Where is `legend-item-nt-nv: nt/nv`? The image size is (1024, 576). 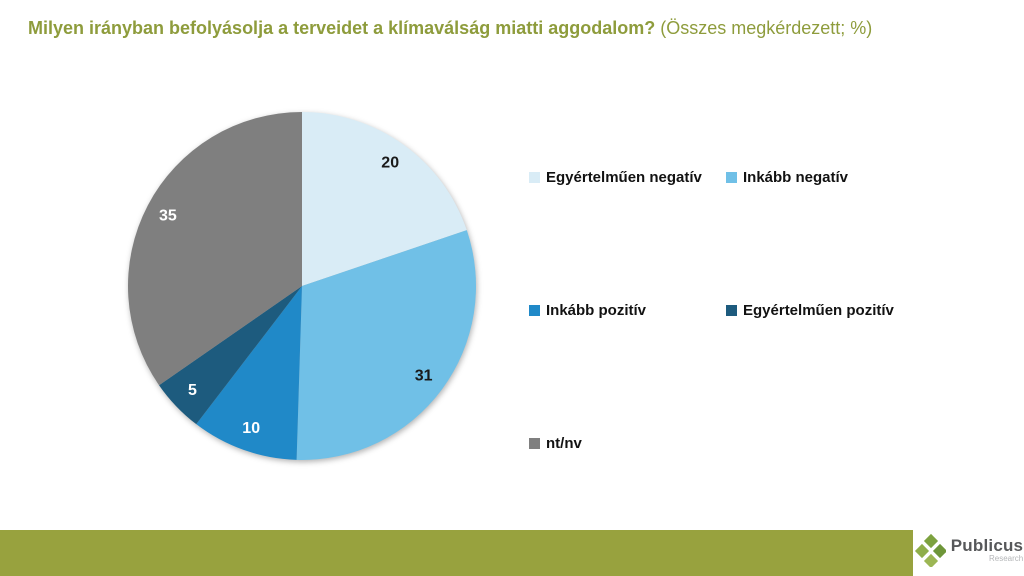
legend-item-nt-nv: nt/nv is located at coordinates (555, 443).